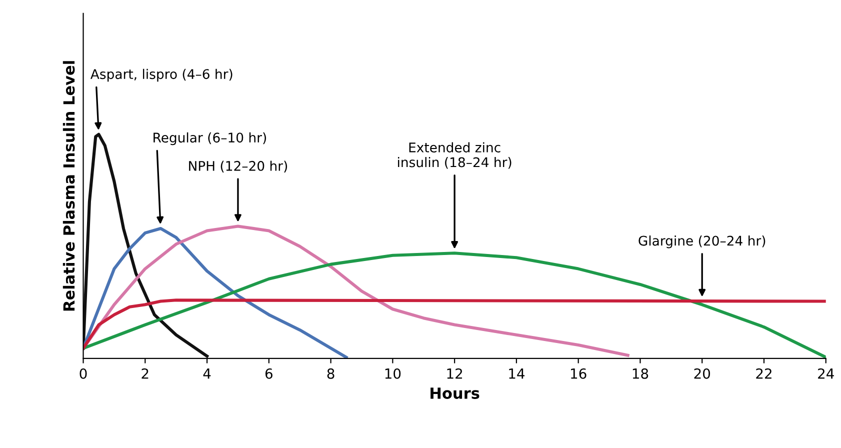 The height and width of the screenshot is (448, 841). I want to click on x-tick-label: 20, so click(702, 373).